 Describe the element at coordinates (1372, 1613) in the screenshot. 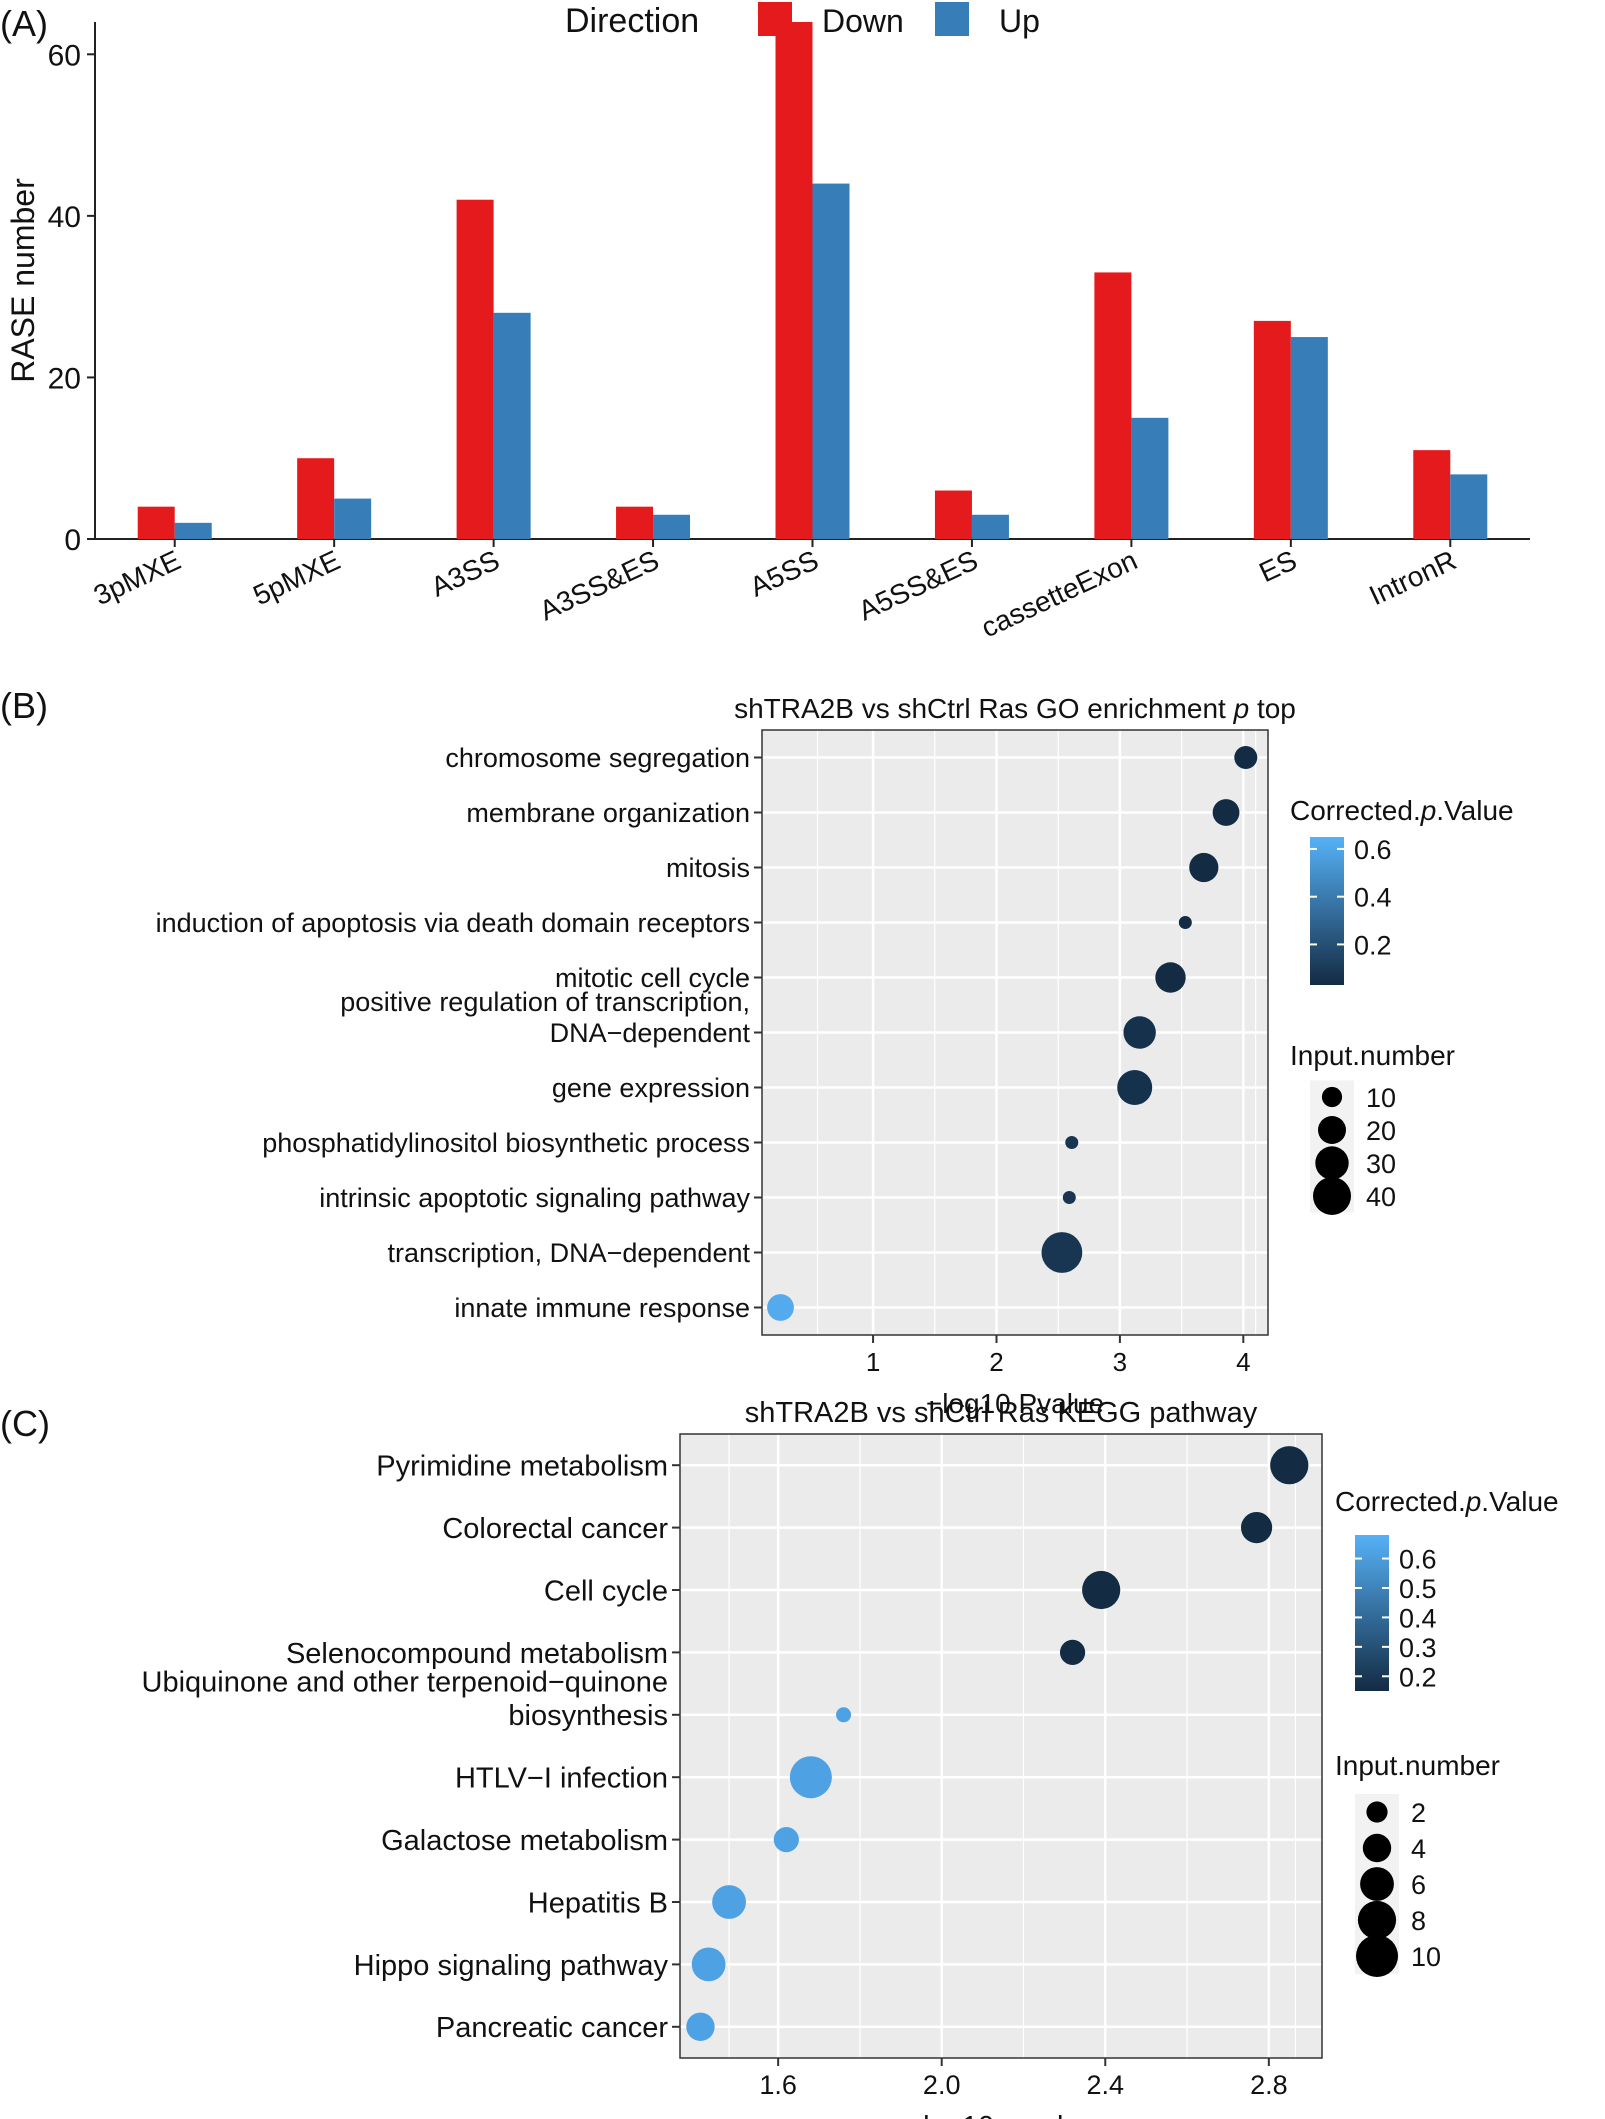

I see `color-legend-bar` at that location.